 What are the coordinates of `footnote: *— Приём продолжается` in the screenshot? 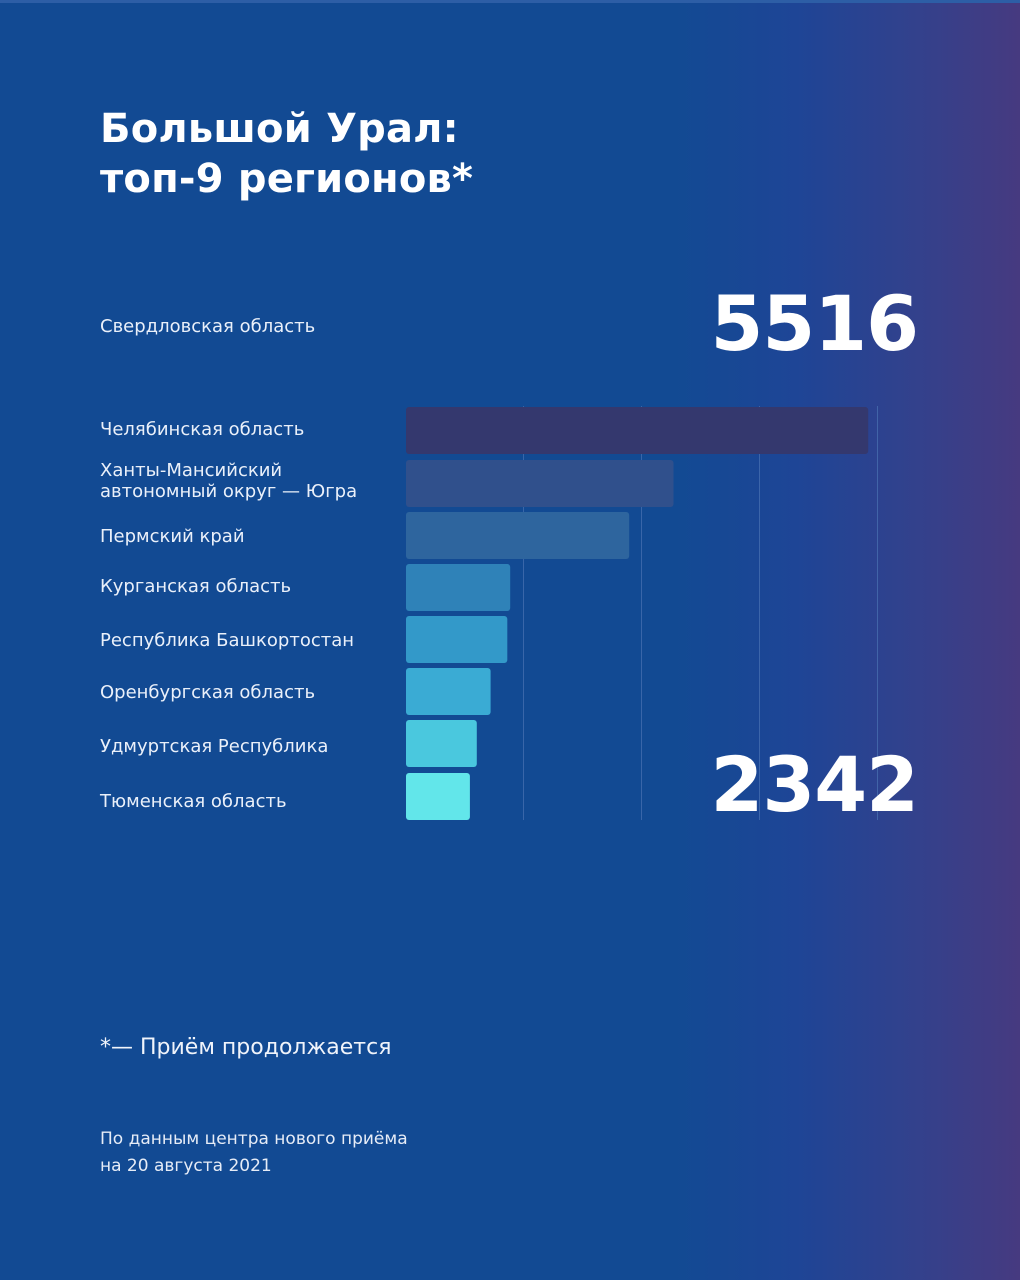 It's located at (246, 1047).